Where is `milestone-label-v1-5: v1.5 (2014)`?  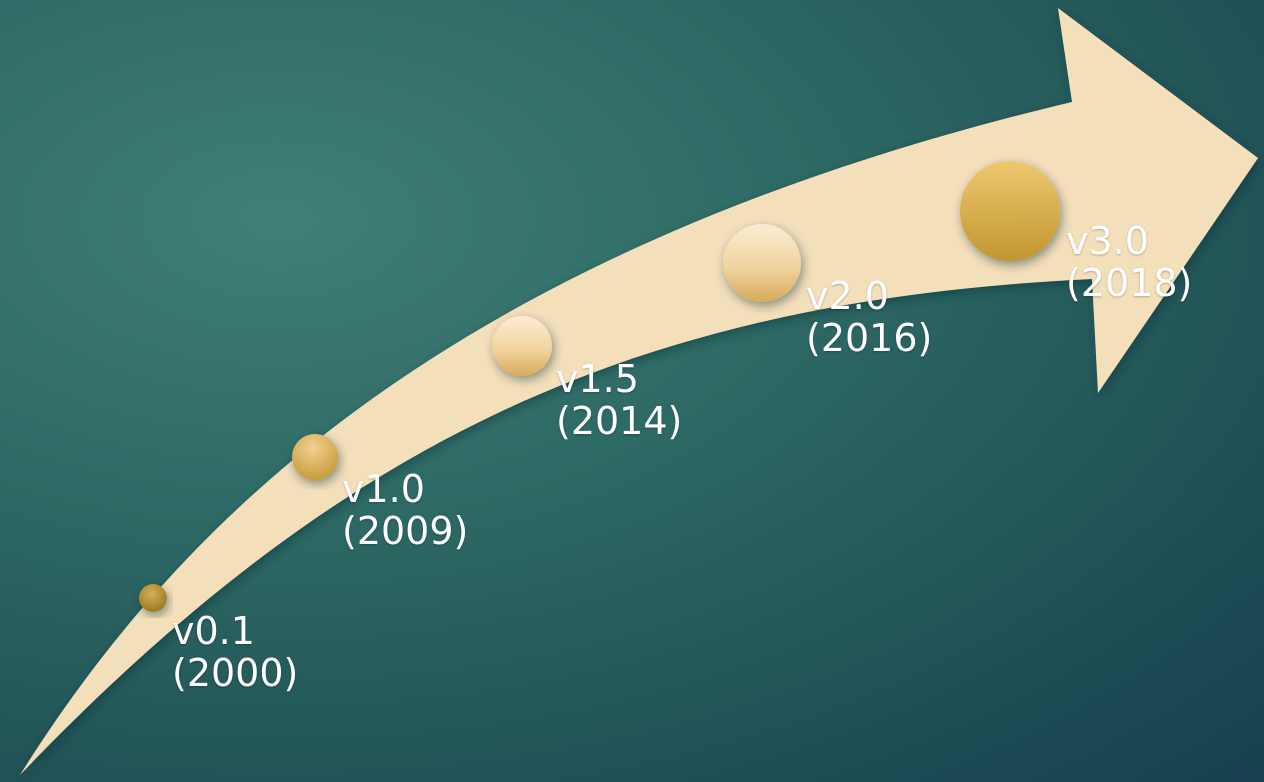
milestone-label-v1-5: v1.5 (2014) is located at coordinates (619, 400).